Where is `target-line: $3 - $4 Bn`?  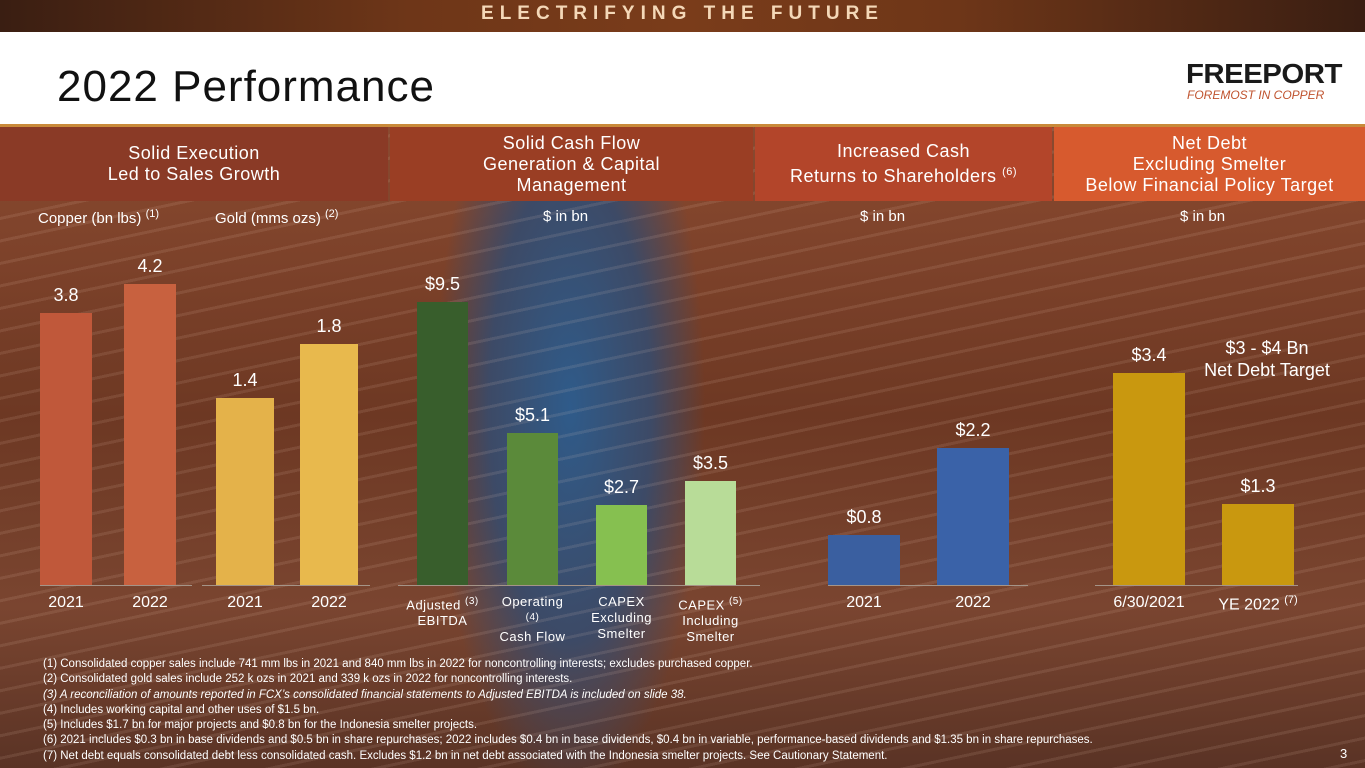
target-line: $3 - $4 Bn is located at coordinates (1267, 348).